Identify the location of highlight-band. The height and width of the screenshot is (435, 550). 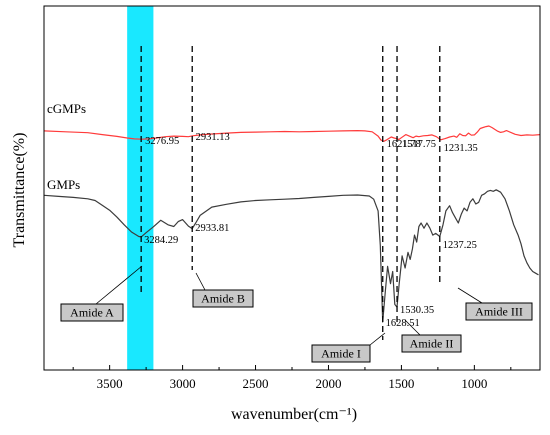
(140, 188).